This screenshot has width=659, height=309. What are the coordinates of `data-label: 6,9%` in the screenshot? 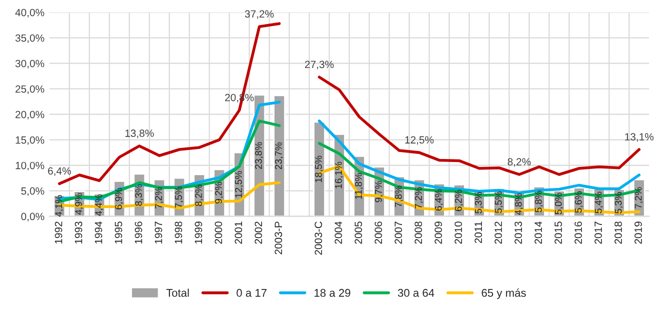 It's located at (119, 199).